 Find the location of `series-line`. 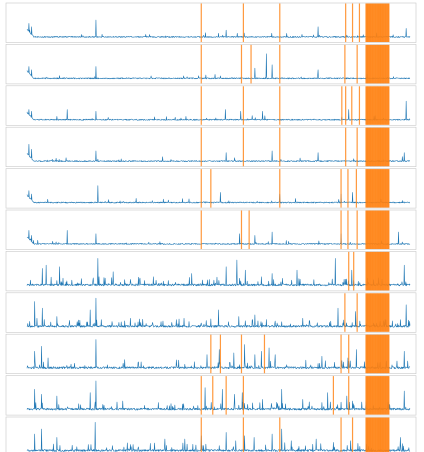

series-line is located at coordinates (218, 354).